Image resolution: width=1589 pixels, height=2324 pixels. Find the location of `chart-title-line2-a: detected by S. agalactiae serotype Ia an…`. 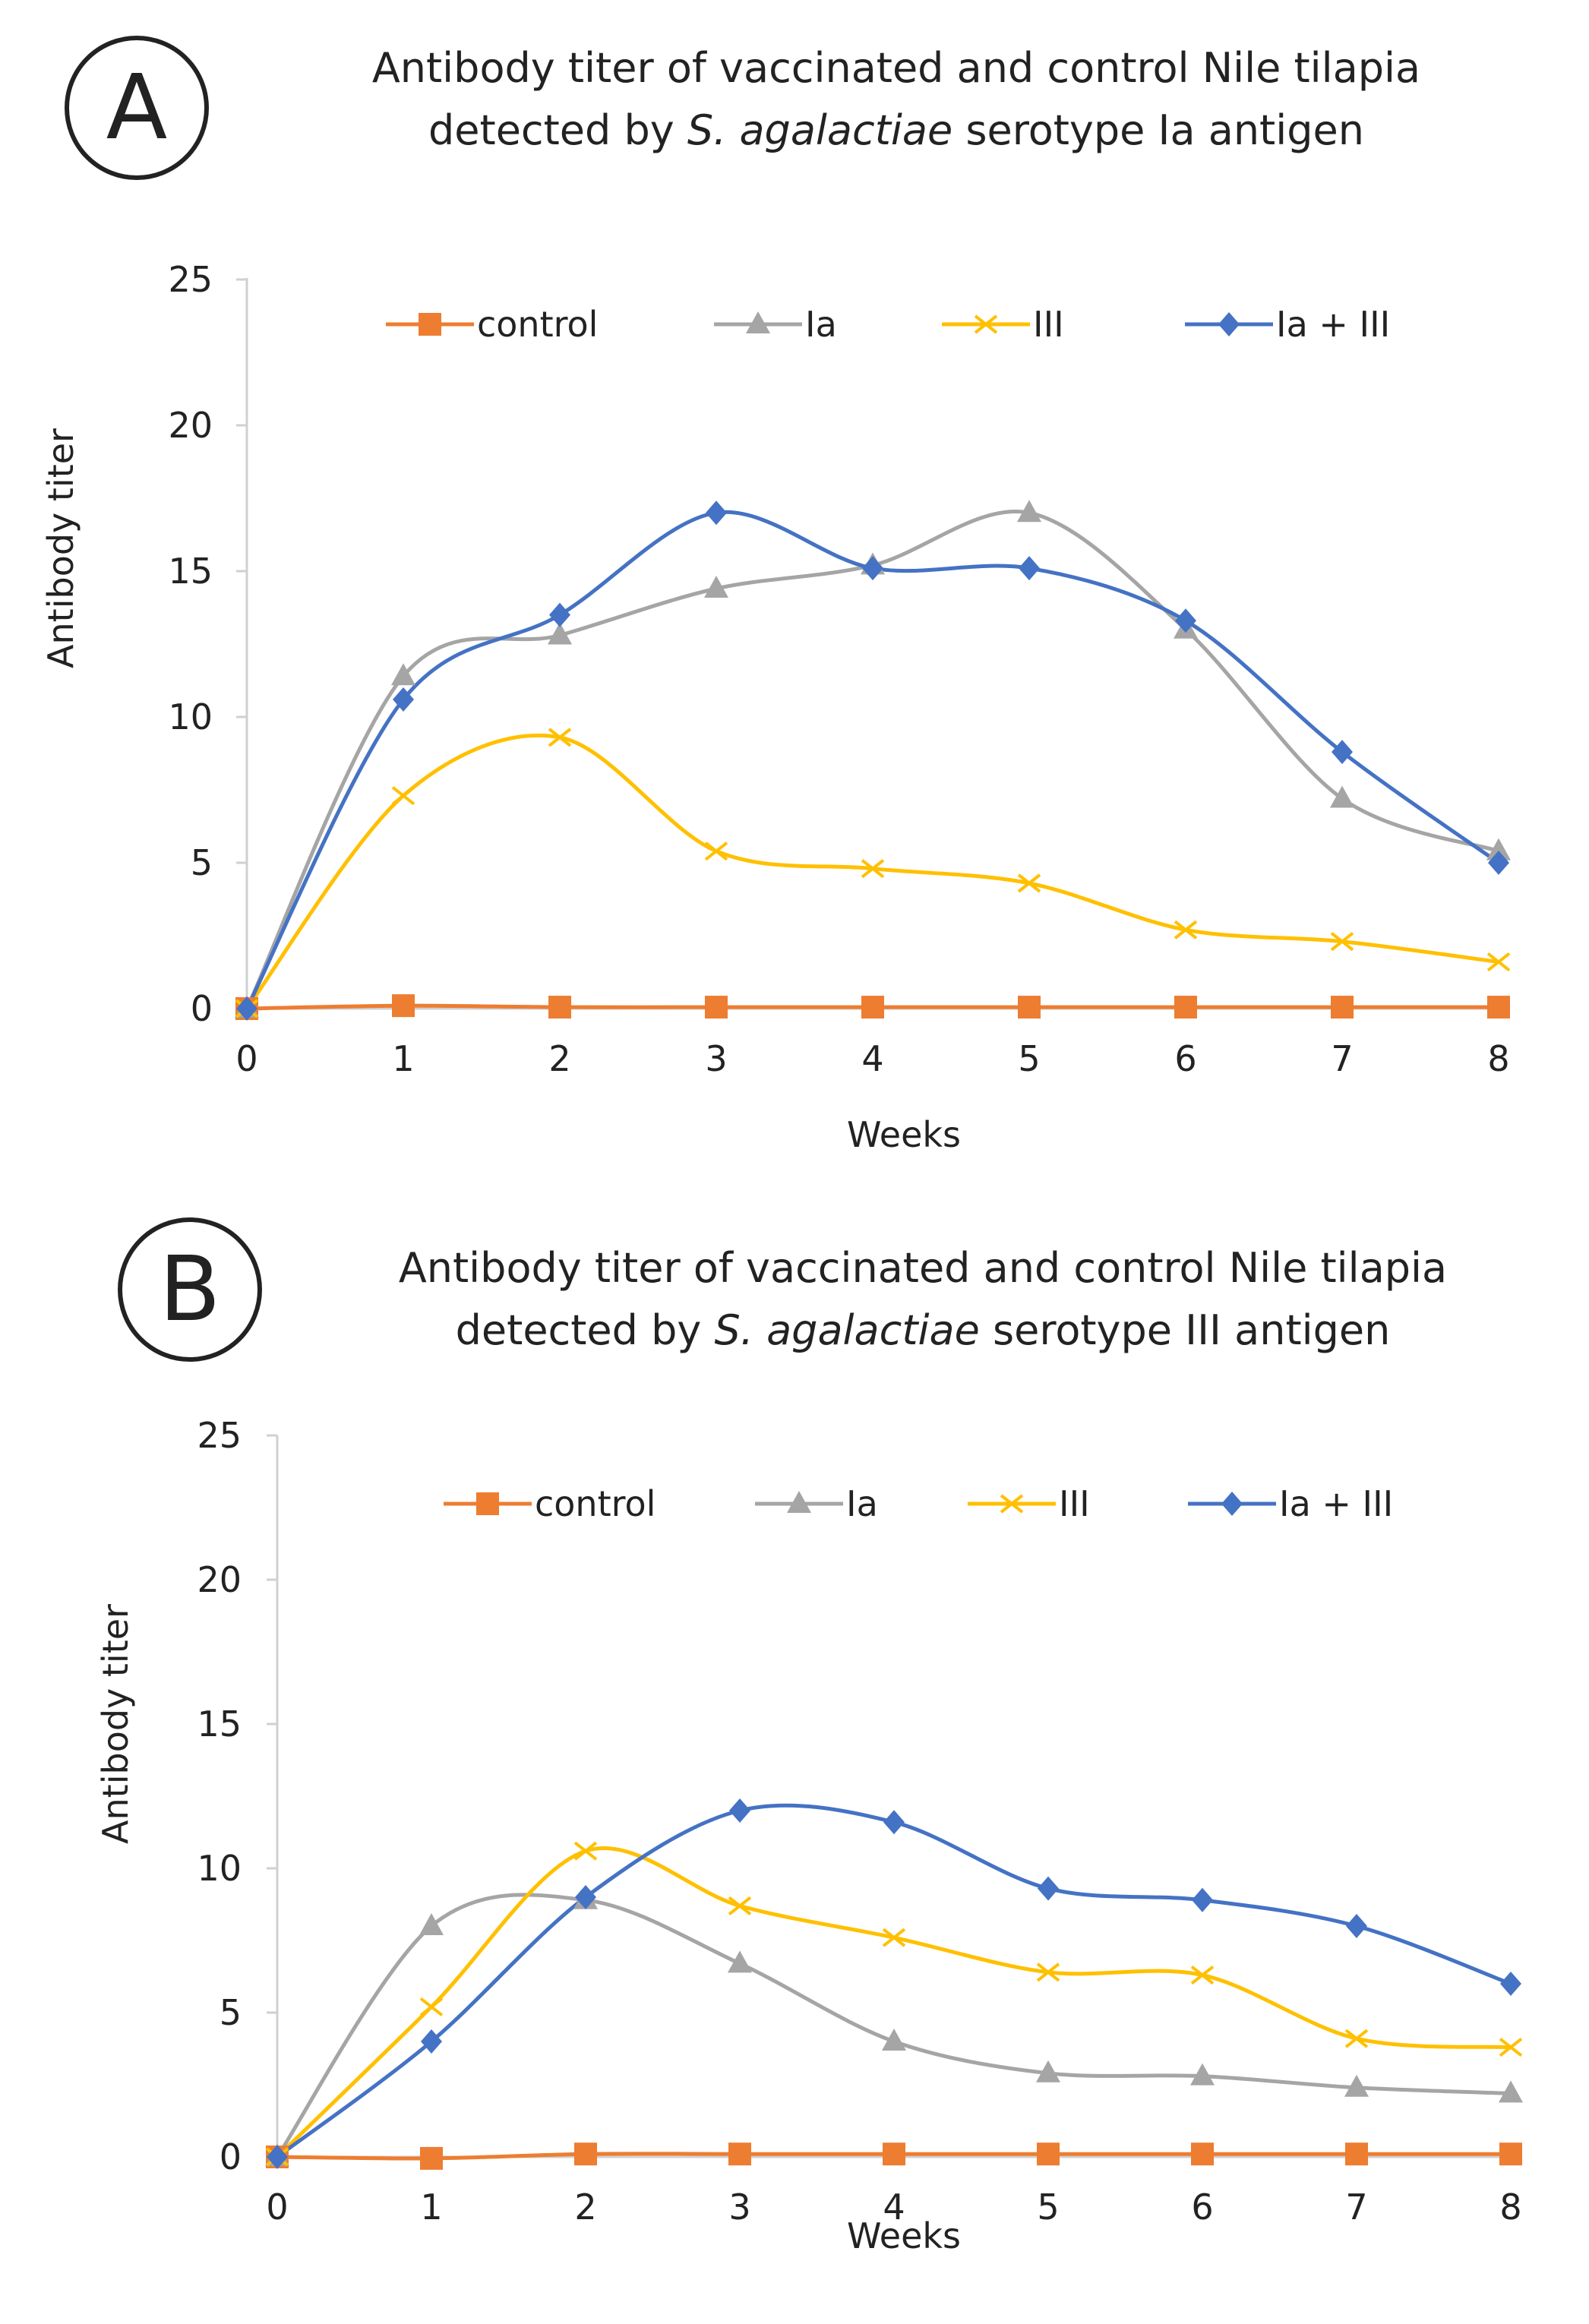

chart-title-line2-a: detected by S. agalactiae serotype Ia an… is located at coordinates (896, 130).